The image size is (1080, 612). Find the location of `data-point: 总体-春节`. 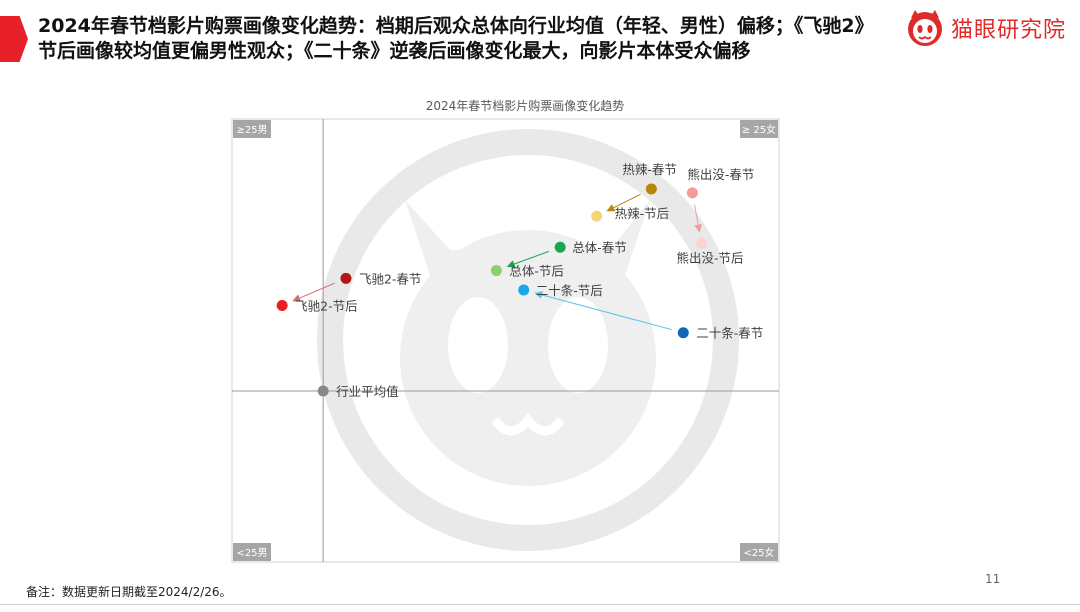

data-point: 总体-春节 is located at coordinates (590, 247).